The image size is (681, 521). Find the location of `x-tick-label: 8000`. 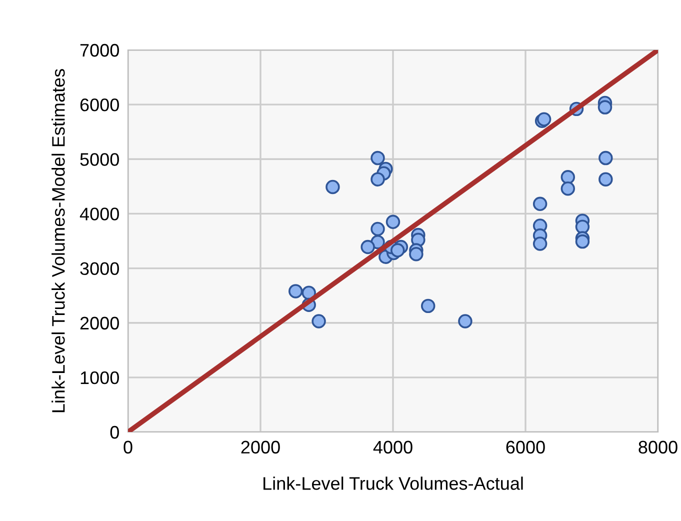

x-tick-label: 8000 is located at coordinates (658, 447).